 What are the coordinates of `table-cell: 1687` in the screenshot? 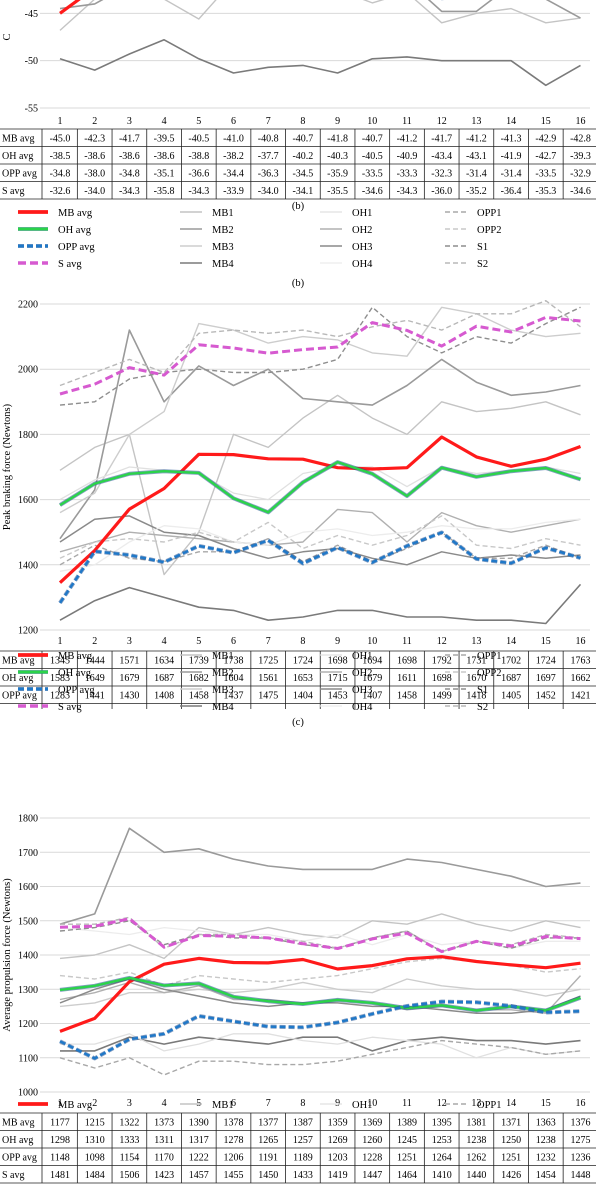 It's located at (164, 678).